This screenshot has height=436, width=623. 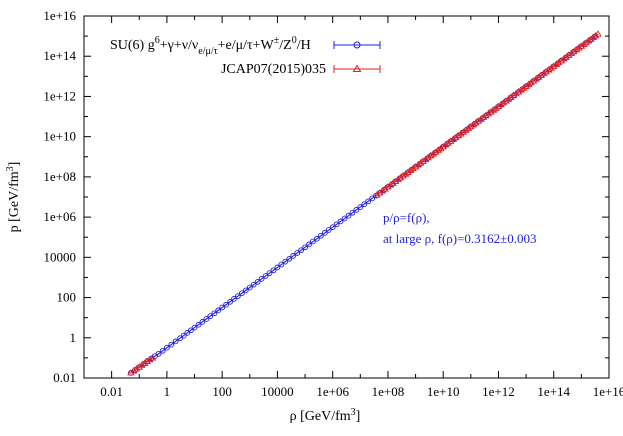 What do you see at coordinates (222, 391) in the screenshot?
I see `x-tick-label: 100` at bounding box center [222, 391].